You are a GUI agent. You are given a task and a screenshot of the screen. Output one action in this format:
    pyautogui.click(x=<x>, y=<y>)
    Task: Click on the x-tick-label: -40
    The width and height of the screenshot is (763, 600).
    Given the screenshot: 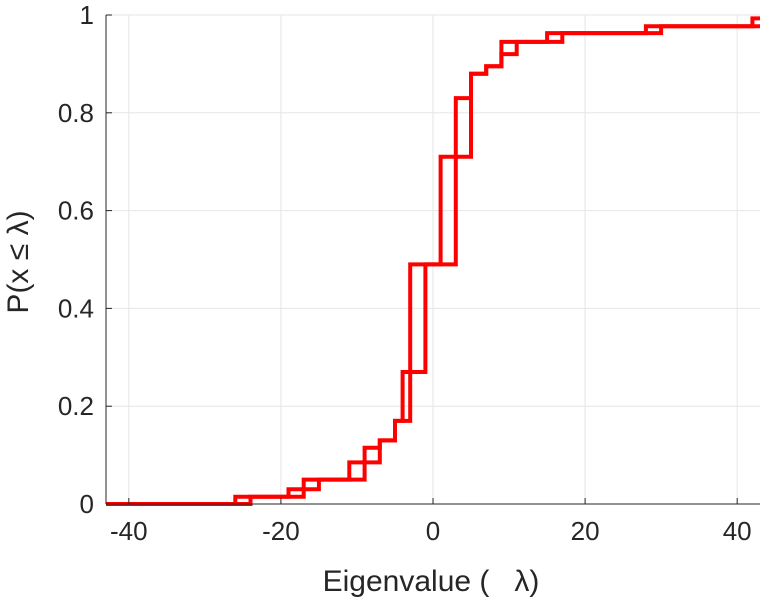 What is the action you would take?
    pyautogui.click(x=129, y=531)
    